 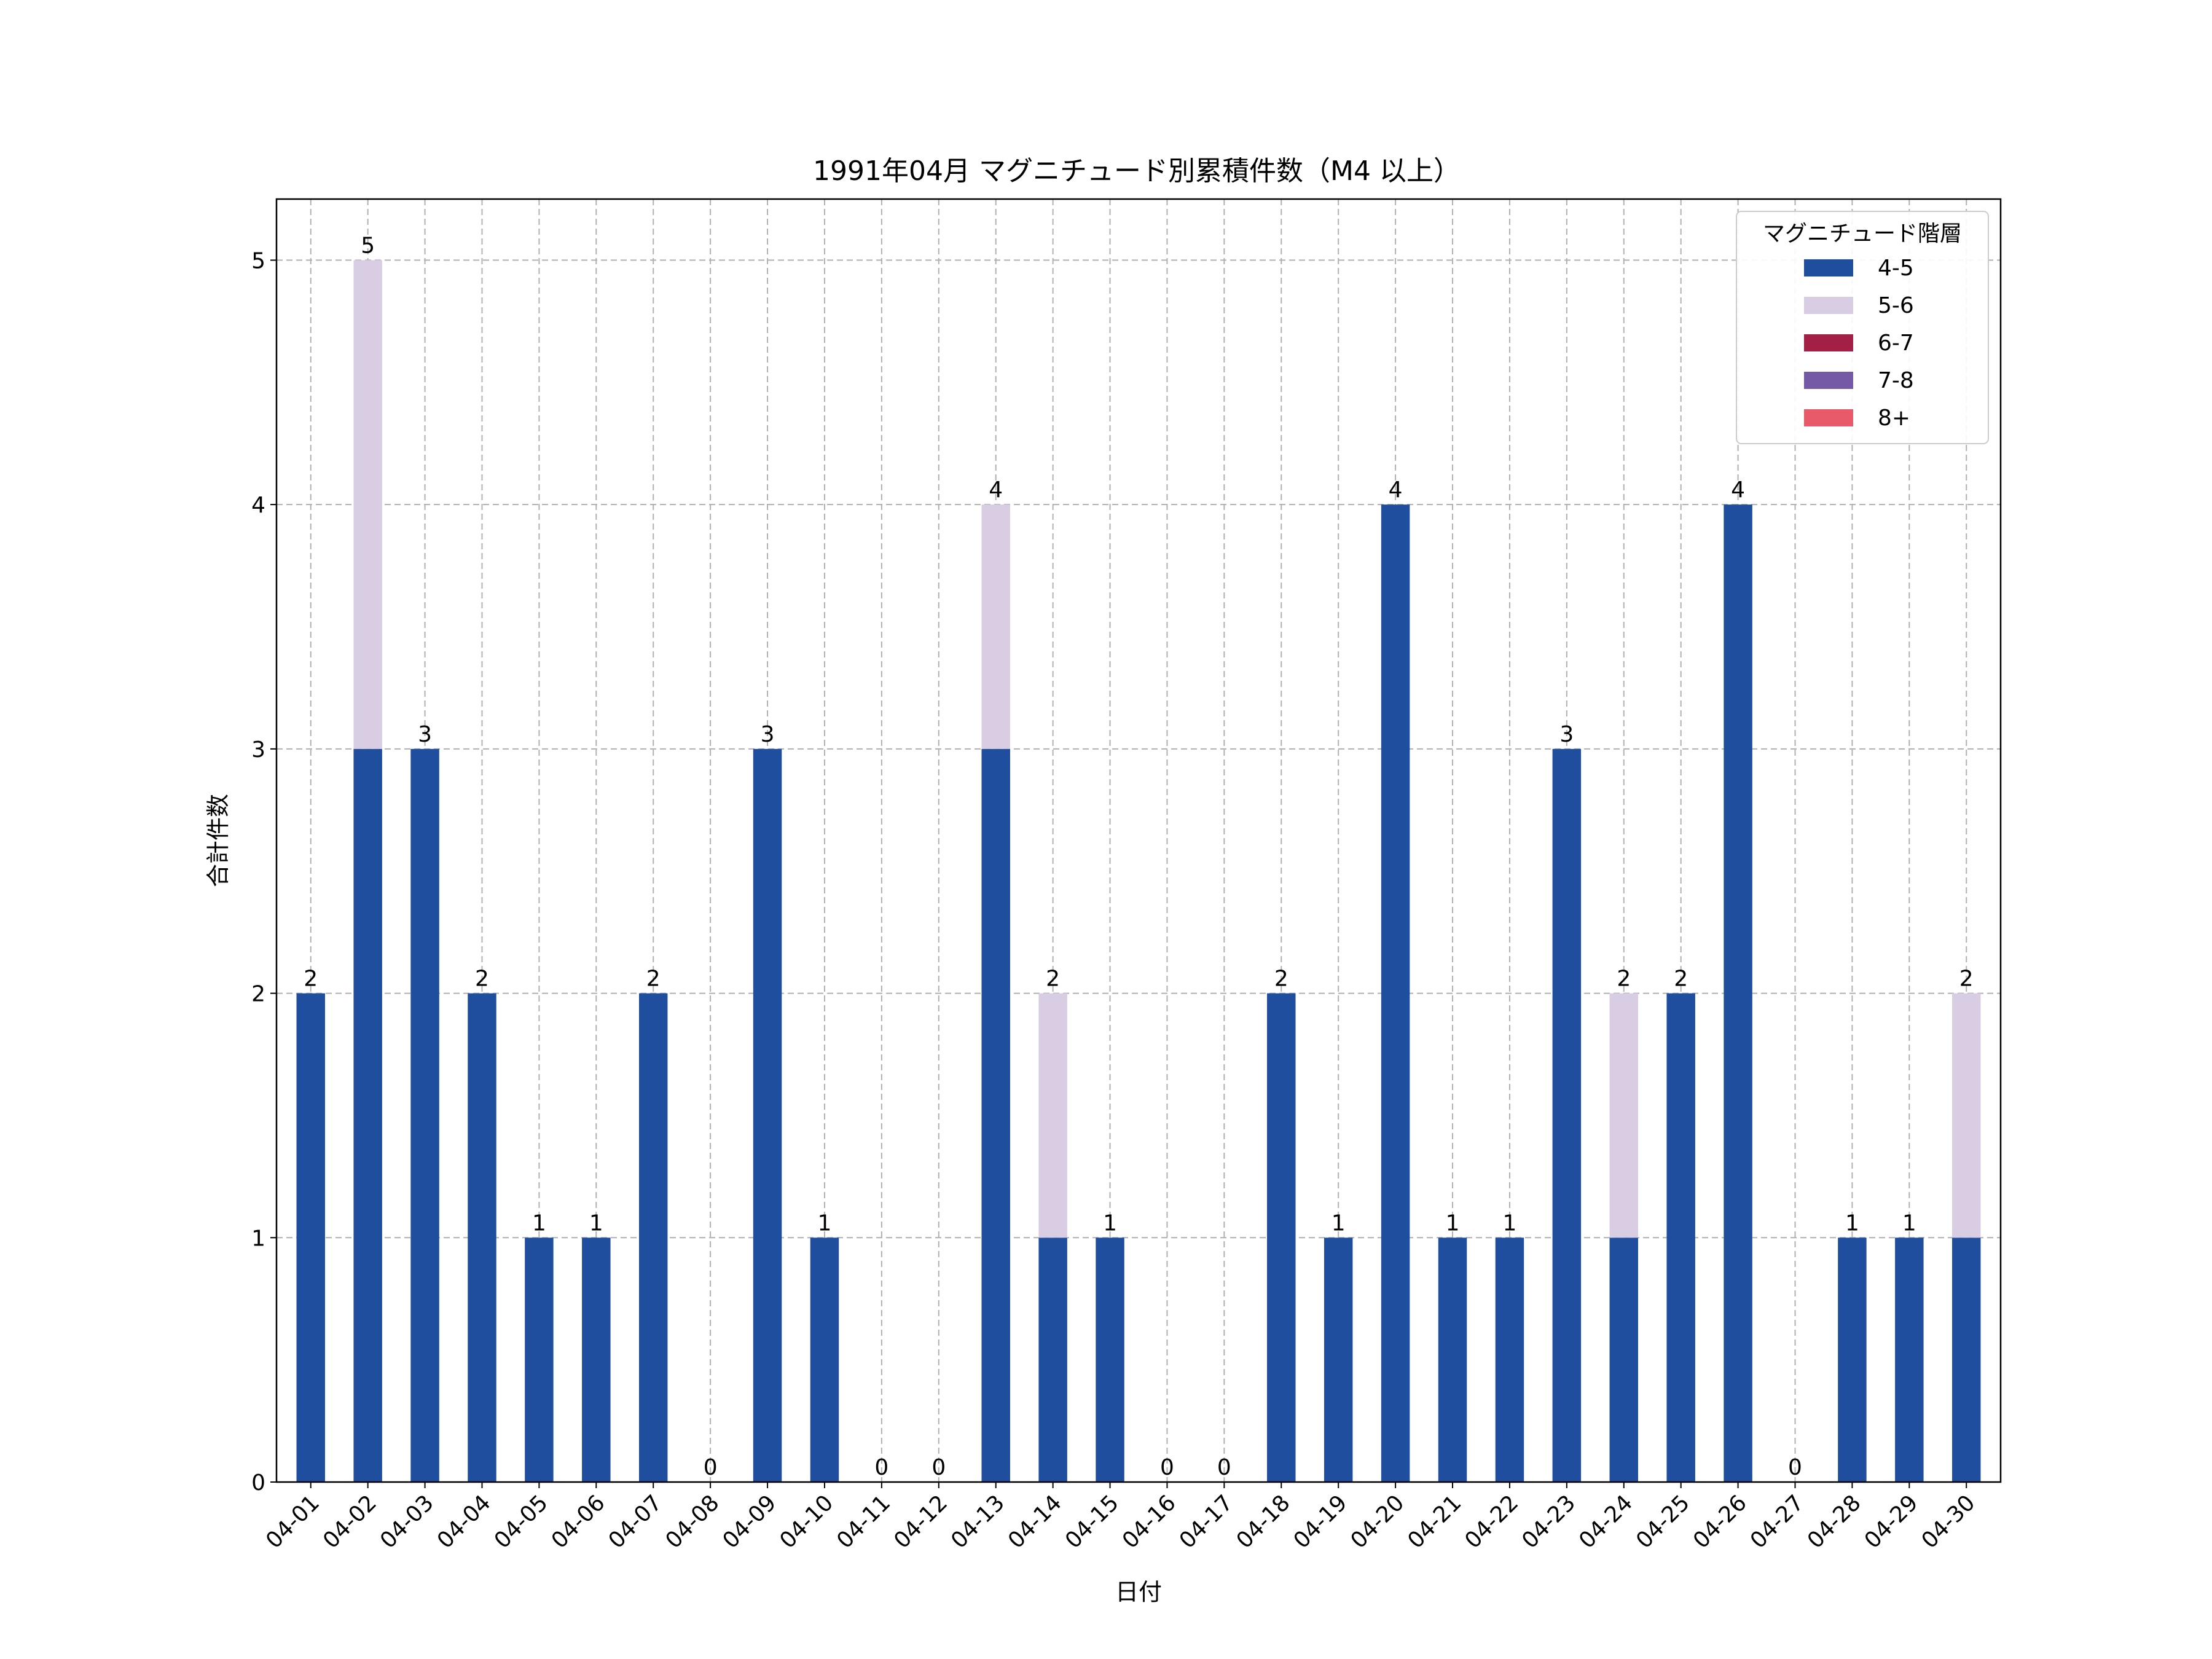 What do you see at coordinates (258, 994) in the screenshot?
I see `y-tick-label: 2` at bounding box center [258, 994].